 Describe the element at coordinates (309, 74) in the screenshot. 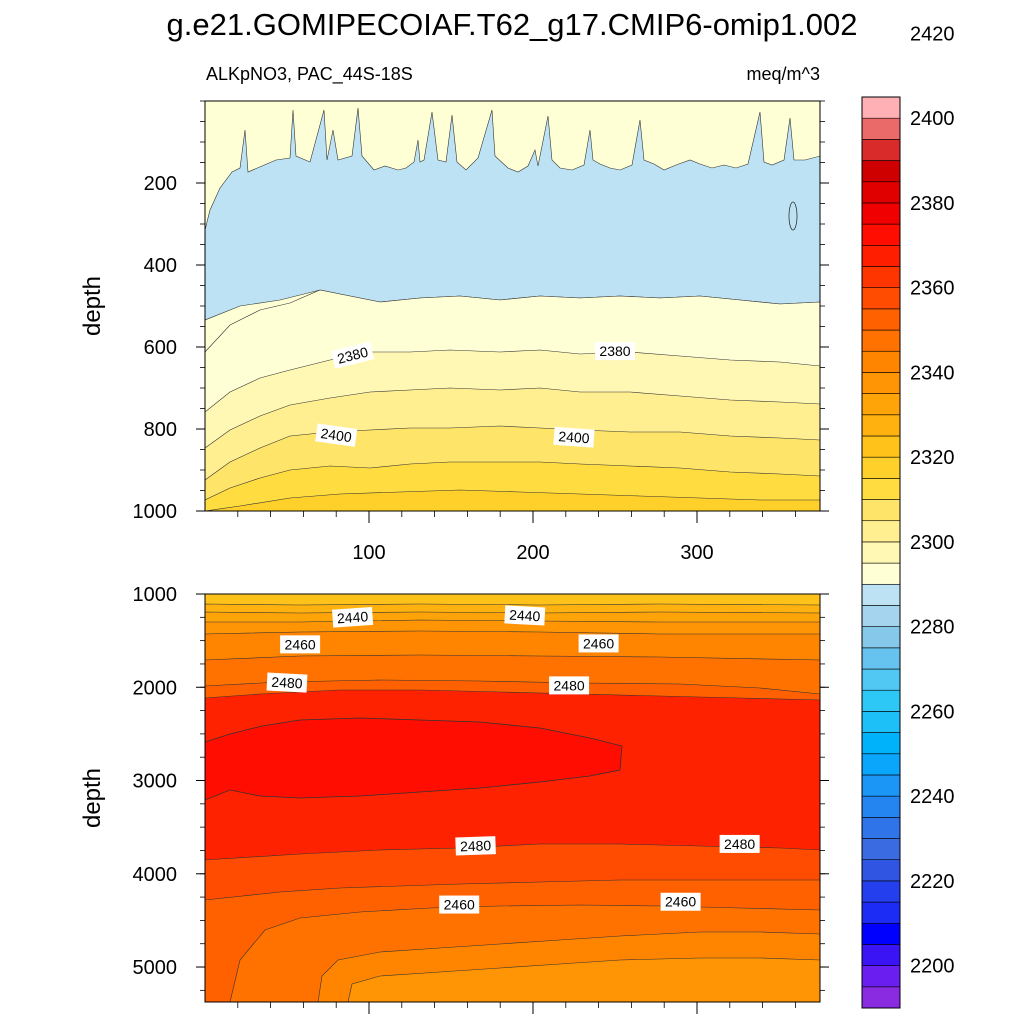

I see `variable-region-label: ALKpNO3, PAC_44S-18S` at that location.